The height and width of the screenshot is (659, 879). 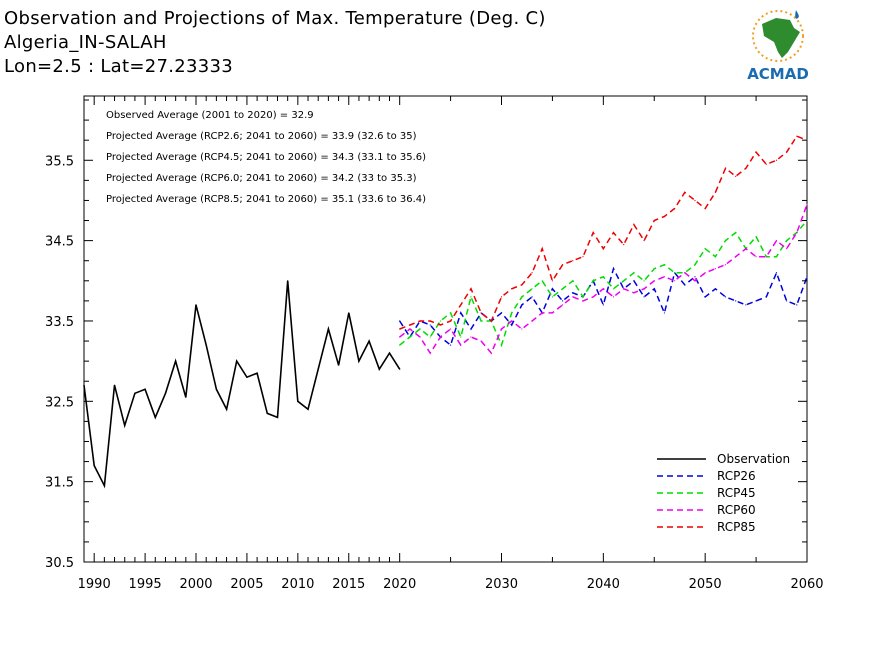 I want to click on y-tick-label: 33.5, so click(x=59, y=322).